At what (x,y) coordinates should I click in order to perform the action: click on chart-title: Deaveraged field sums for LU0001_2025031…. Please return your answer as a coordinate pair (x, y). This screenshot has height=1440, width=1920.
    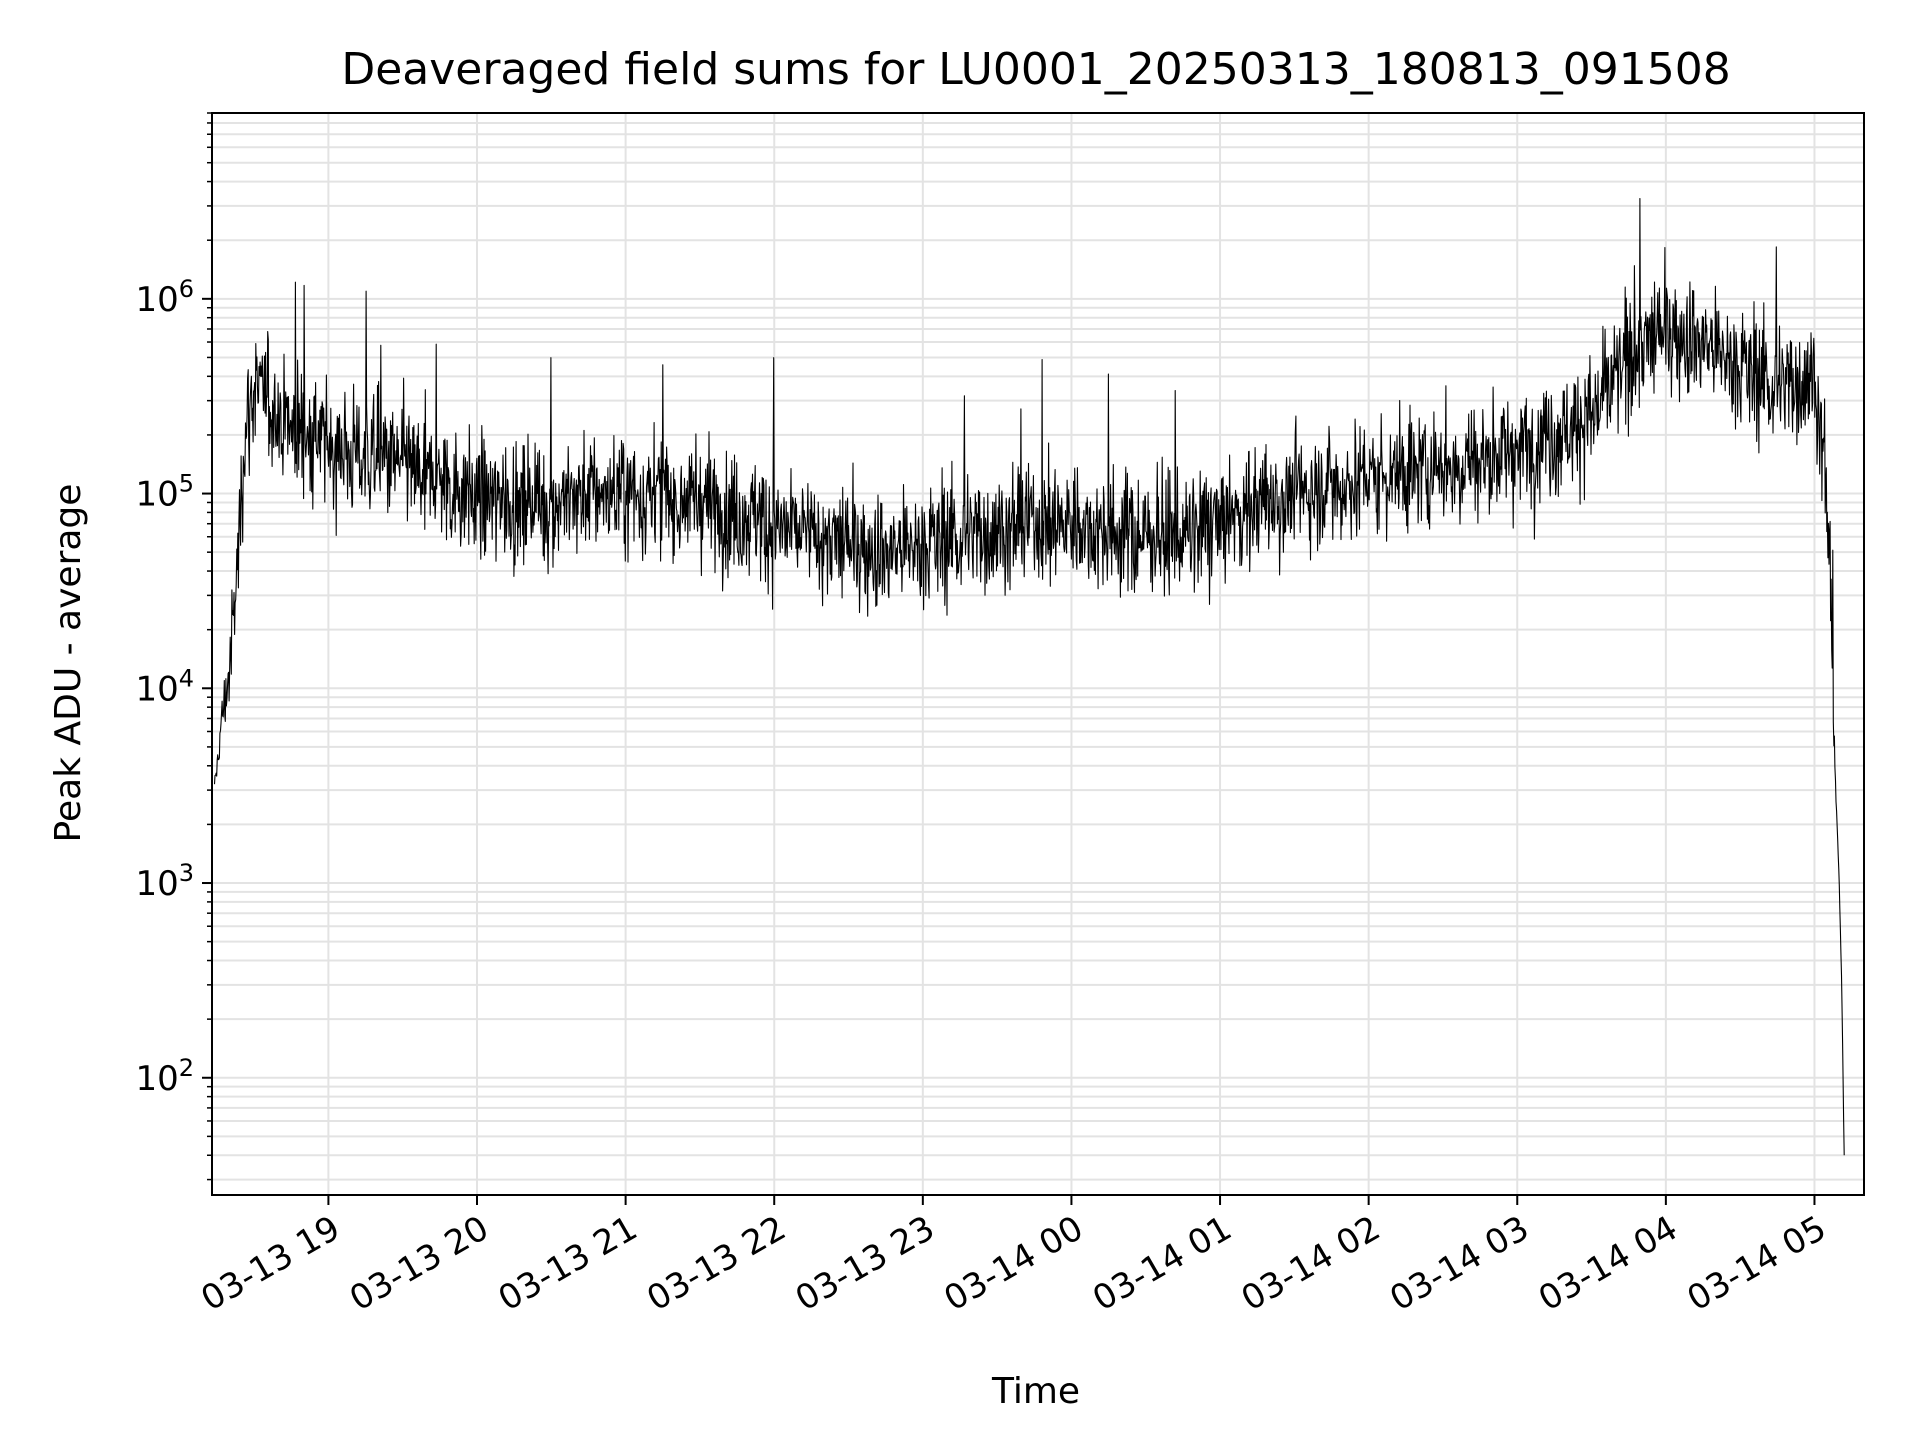
    Looking at the image, I should click on (1035, 69).